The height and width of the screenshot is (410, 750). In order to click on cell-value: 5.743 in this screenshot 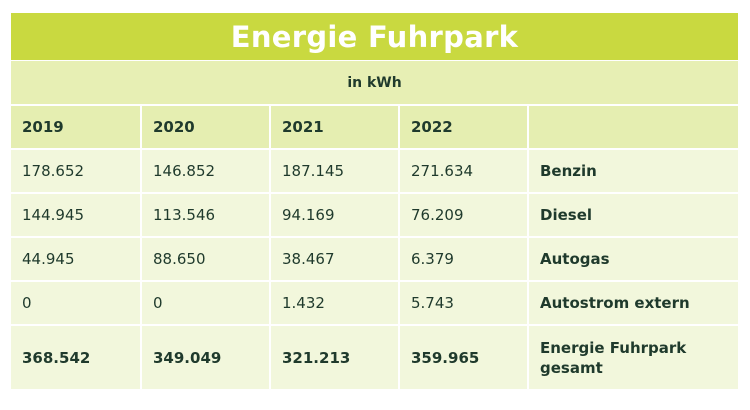, I will do `click(464, 302)`.